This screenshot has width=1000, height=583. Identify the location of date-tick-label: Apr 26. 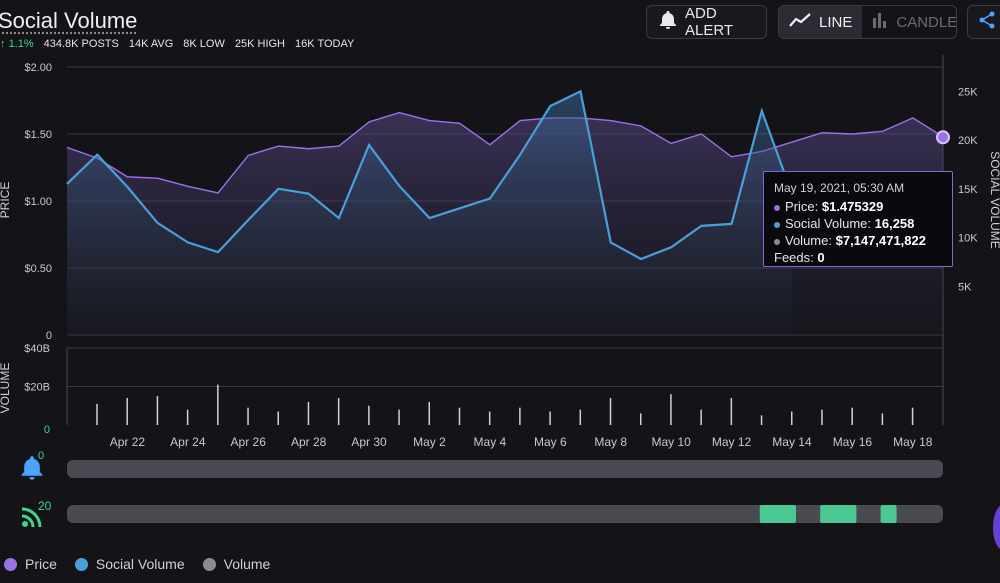
(249, 442).